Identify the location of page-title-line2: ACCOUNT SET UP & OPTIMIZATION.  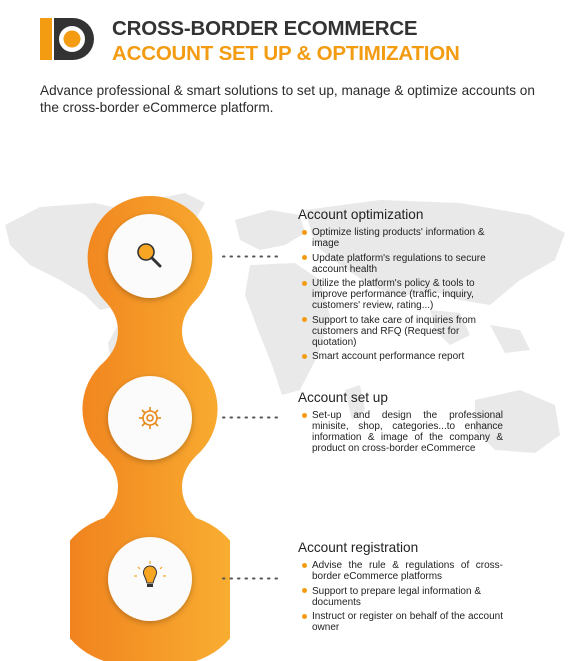
(286, 53).